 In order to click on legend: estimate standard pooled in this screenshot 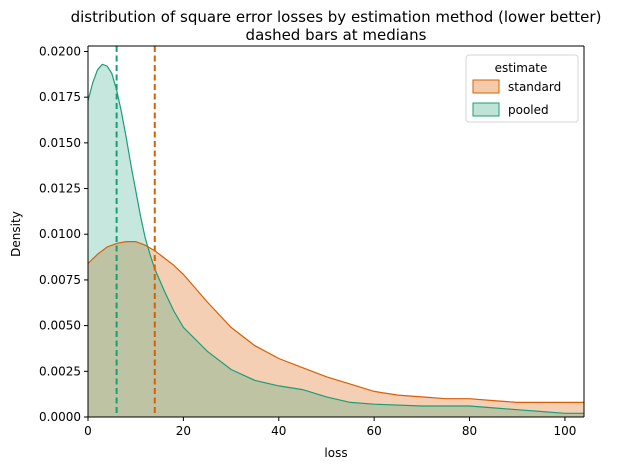, I will do `click(522, 88)`.